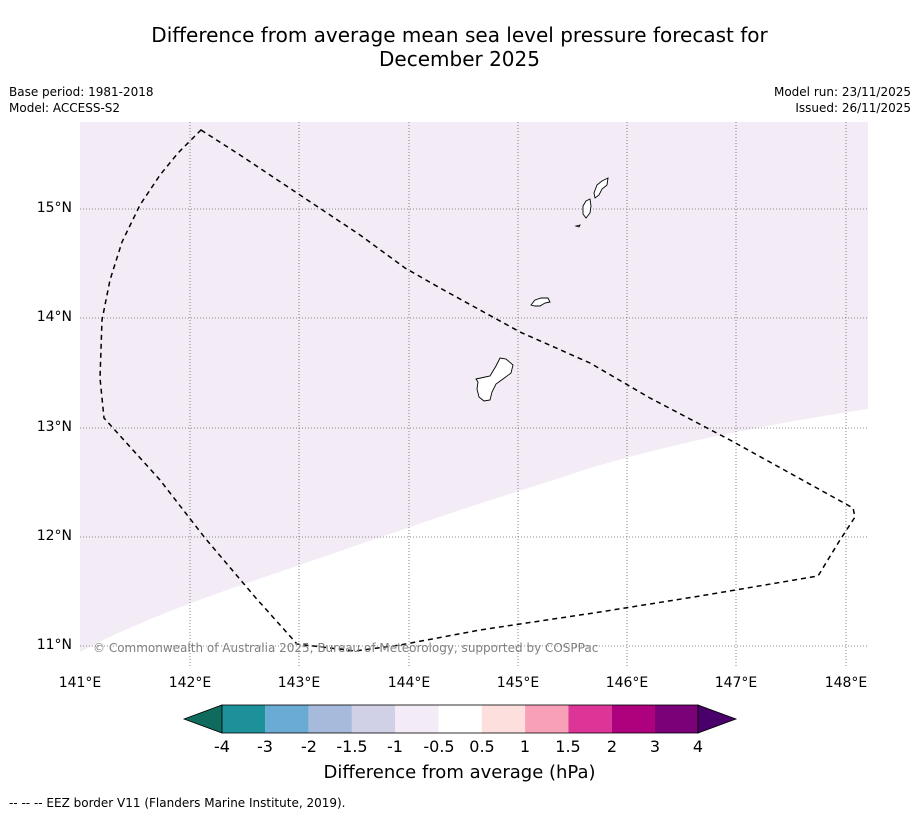 This screenshot has height=816, width=919. Describe the element at coordinates (409, 683) in the screenshot. I see `lon-label-144e: 144°E` at that location.